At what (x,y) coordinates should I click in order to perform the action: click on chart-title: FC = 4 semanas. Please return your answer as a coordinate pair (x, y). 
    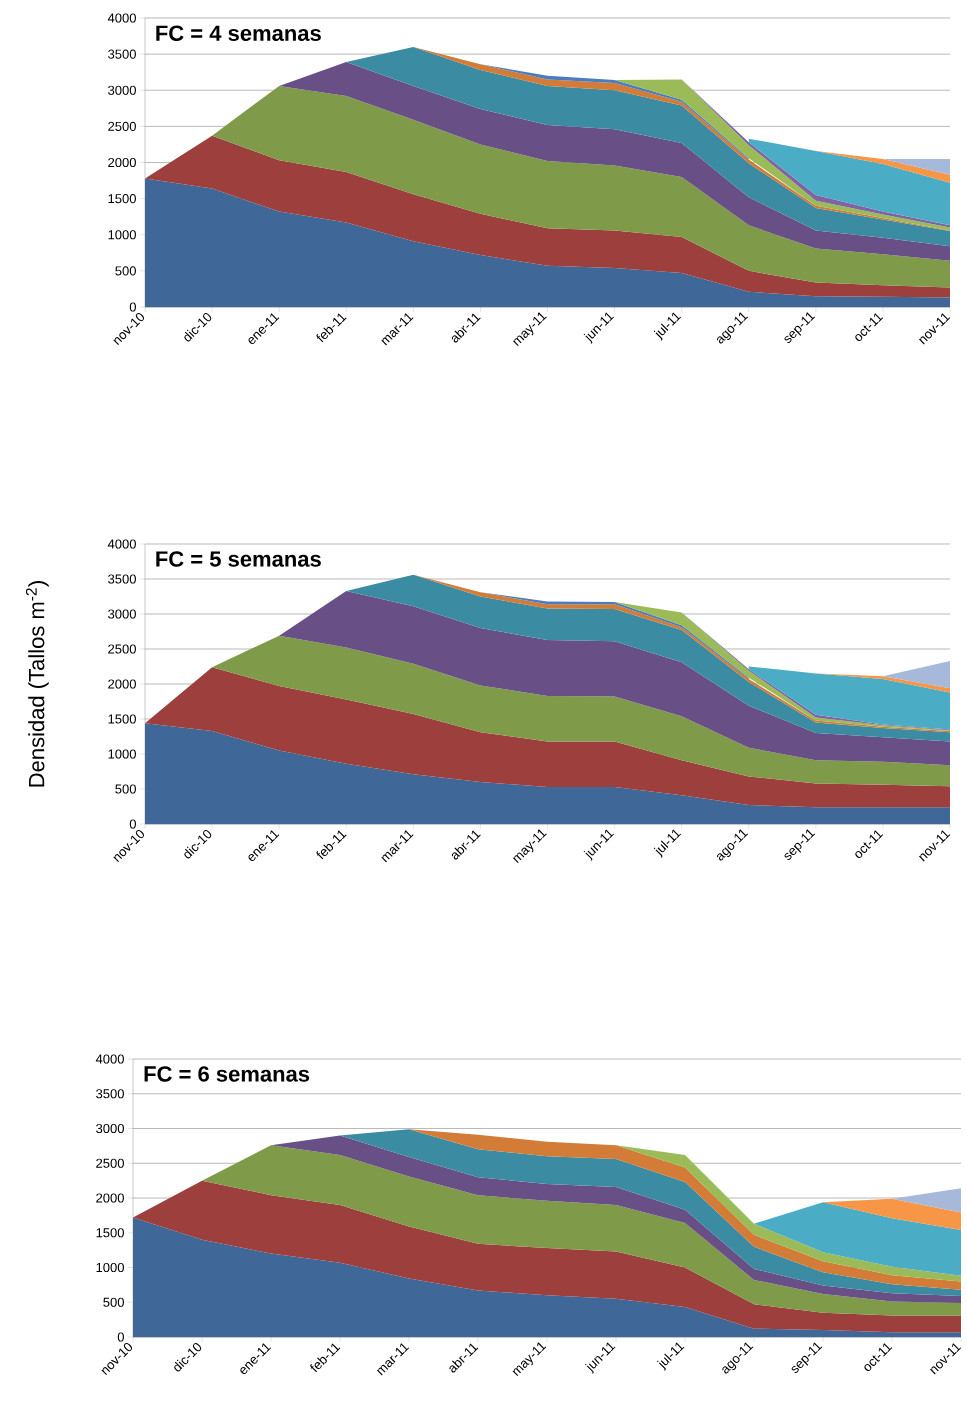
    Looking at the image, I should click on (238, 33).